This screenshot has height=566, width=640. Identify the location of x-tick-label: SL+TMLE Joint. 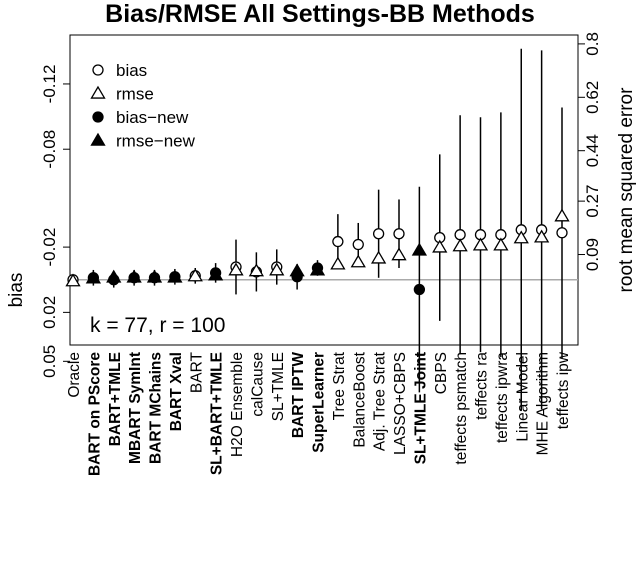
(420, 408).